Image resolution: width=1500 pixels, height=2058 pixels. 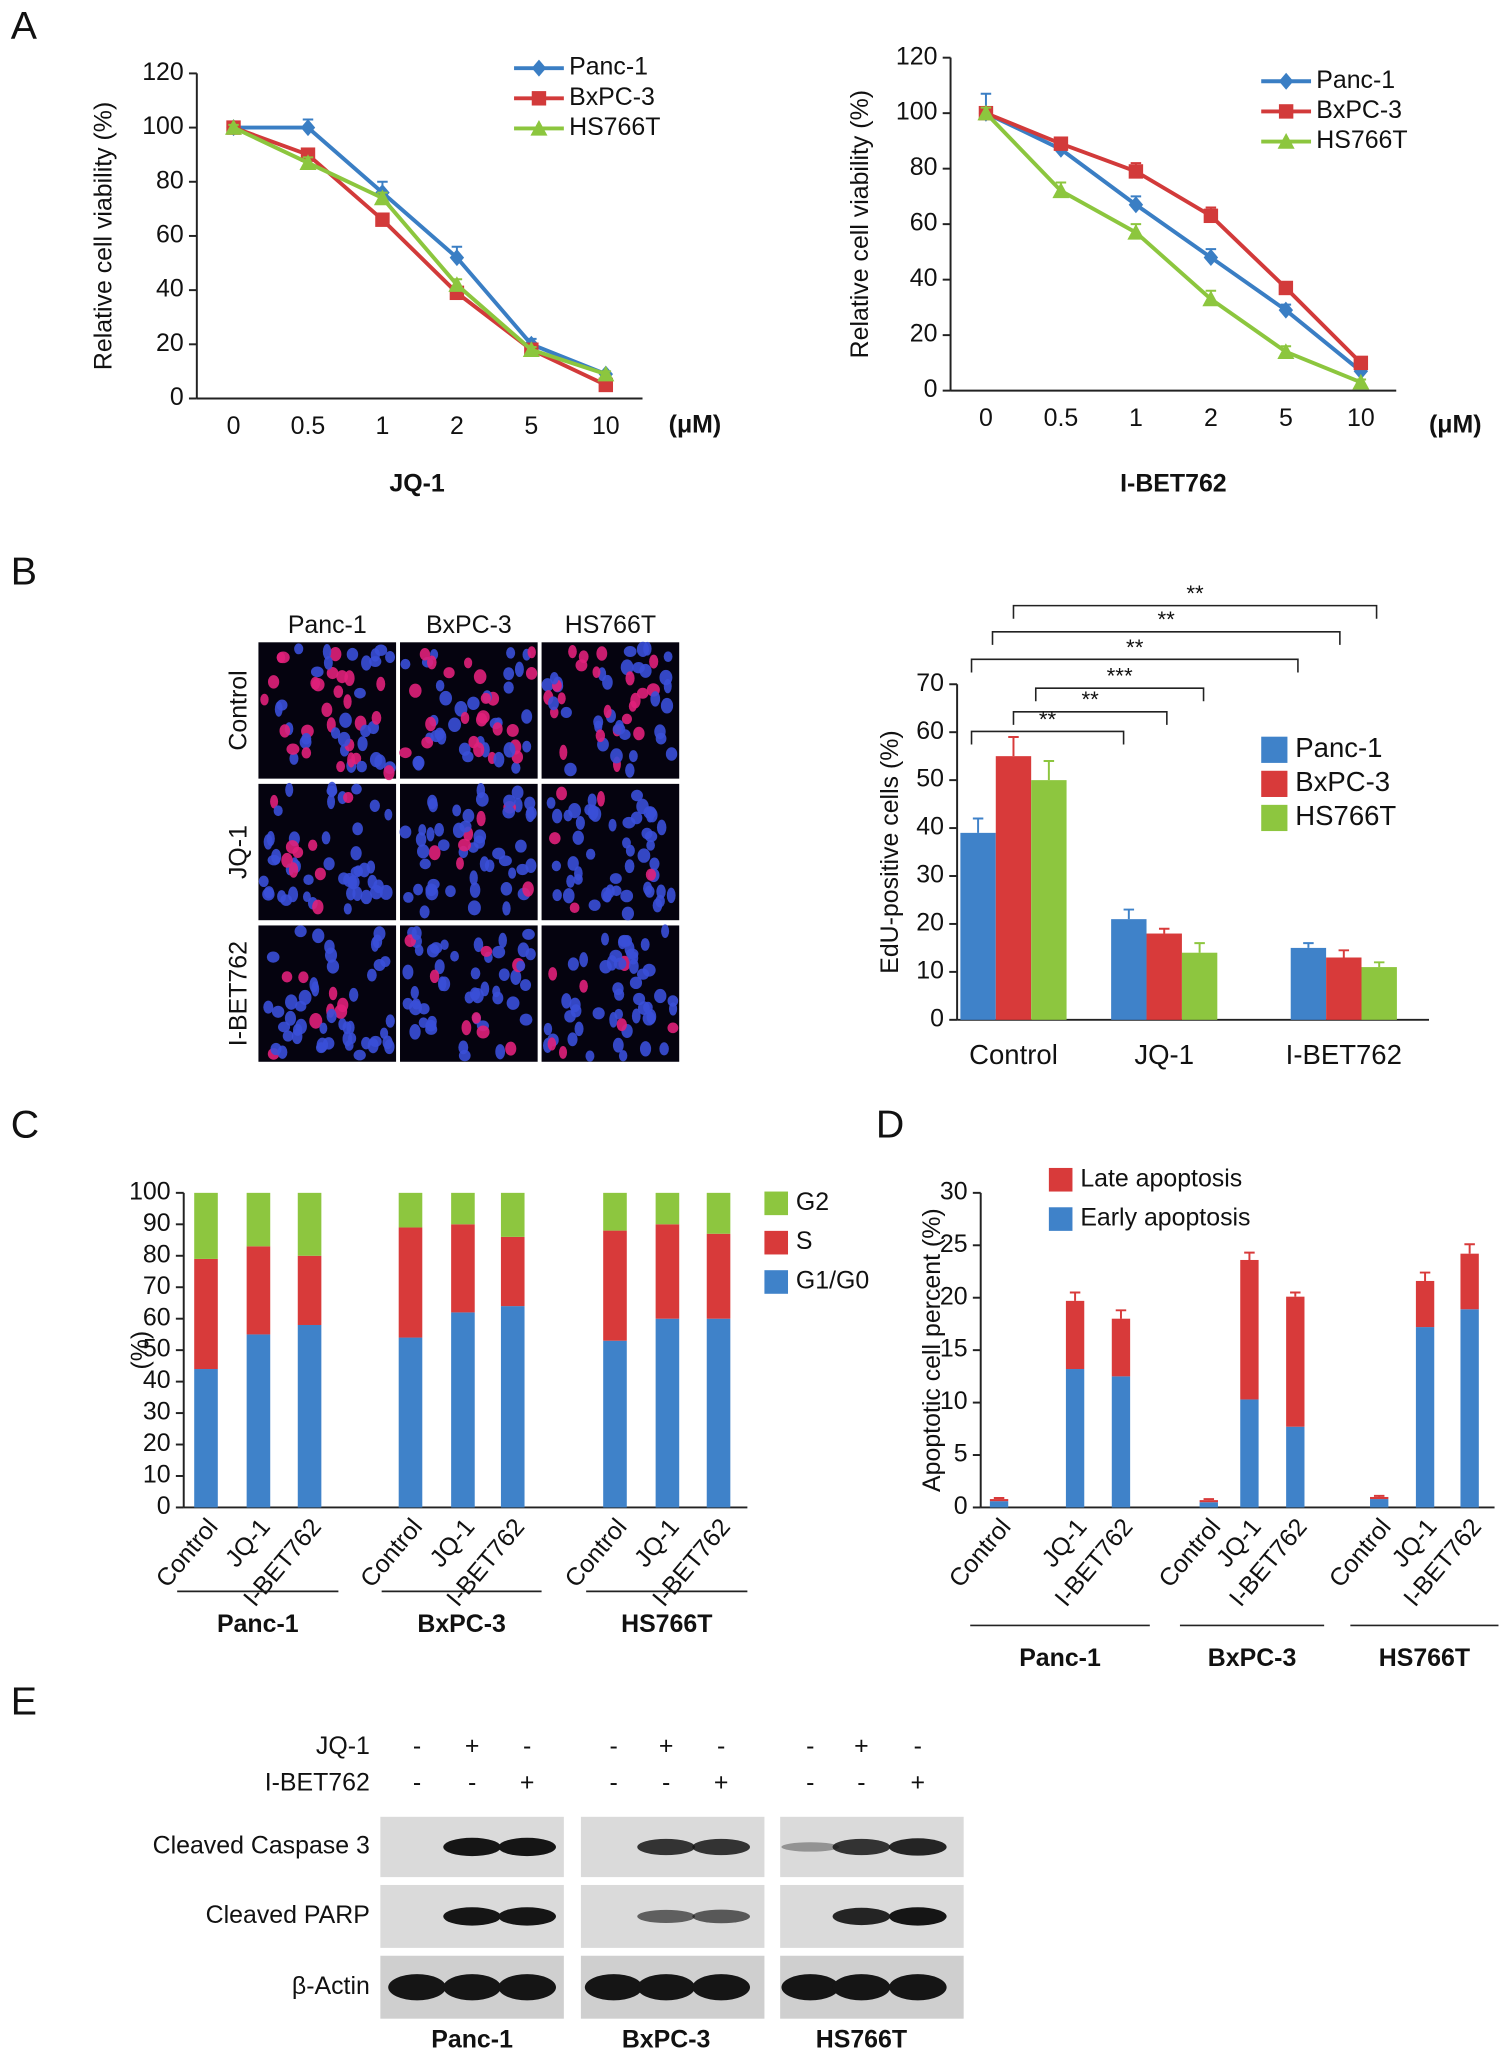 I want to click on y-tick-label: 60, so click(x=170, y=235).